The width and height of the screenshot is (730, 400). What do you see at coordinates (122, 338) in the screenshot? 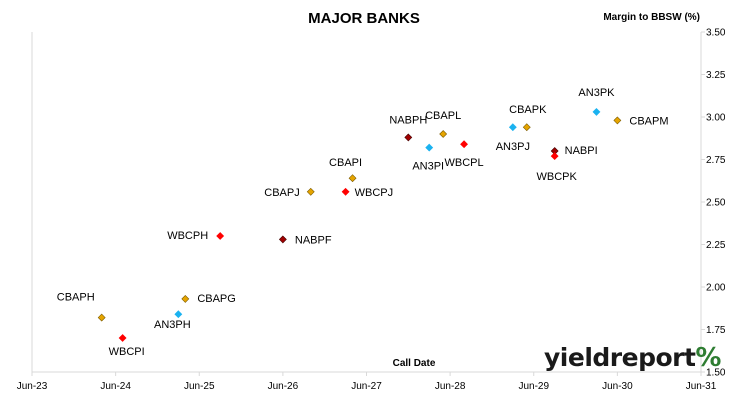
I see `point-wbcpi` at bounding box center [122, 338].